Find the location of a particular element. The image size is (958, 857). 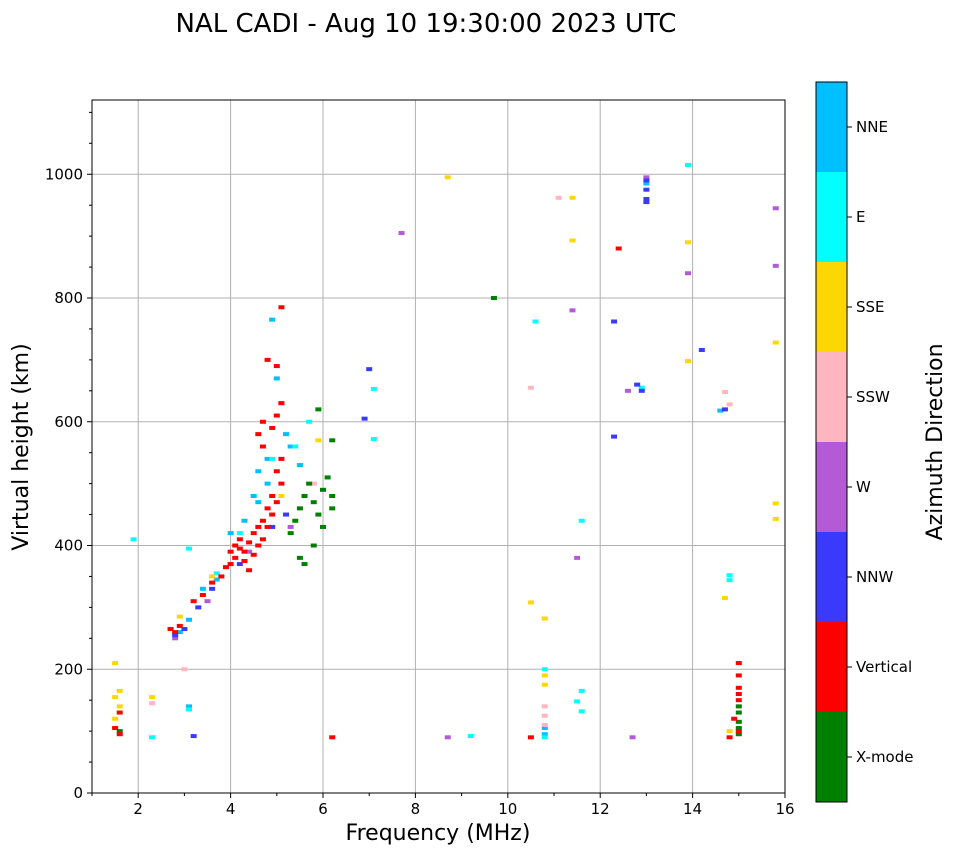

y-axis-ticks: 0 200 400 600 800 1000 is located at coordinates (68, 456).